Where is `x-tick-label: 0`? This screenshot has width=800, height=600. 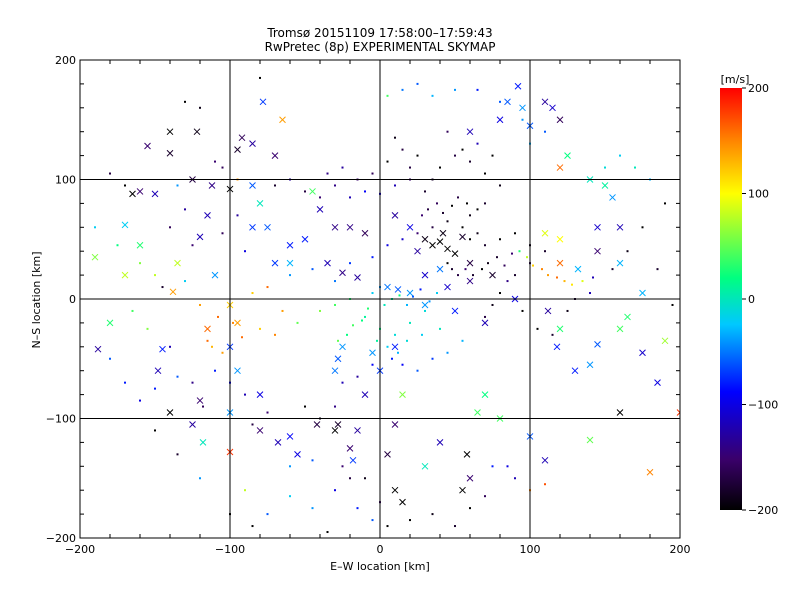
x-tick-label: 0 is located at coordinates (380, 549).